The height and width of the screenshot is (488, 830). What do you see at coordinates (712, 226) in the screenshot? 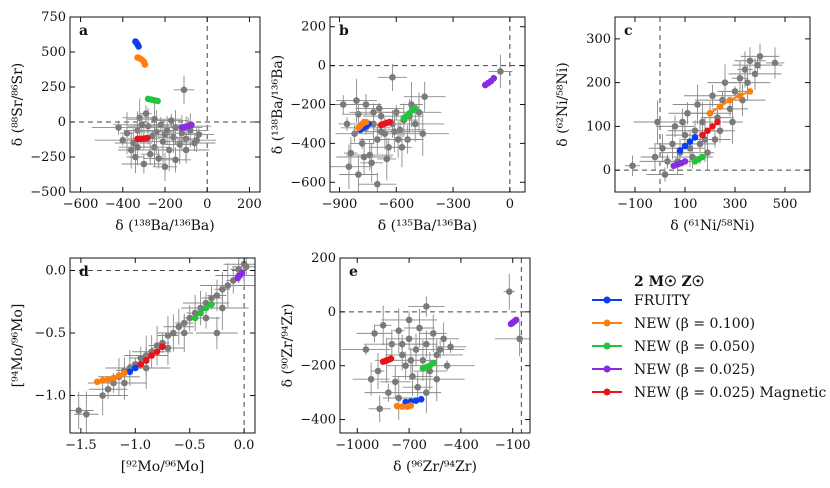
I see `x-axis-label: δ (⁶¹Ni/⁵⁸Ni)` at bounding box center [712, 226].